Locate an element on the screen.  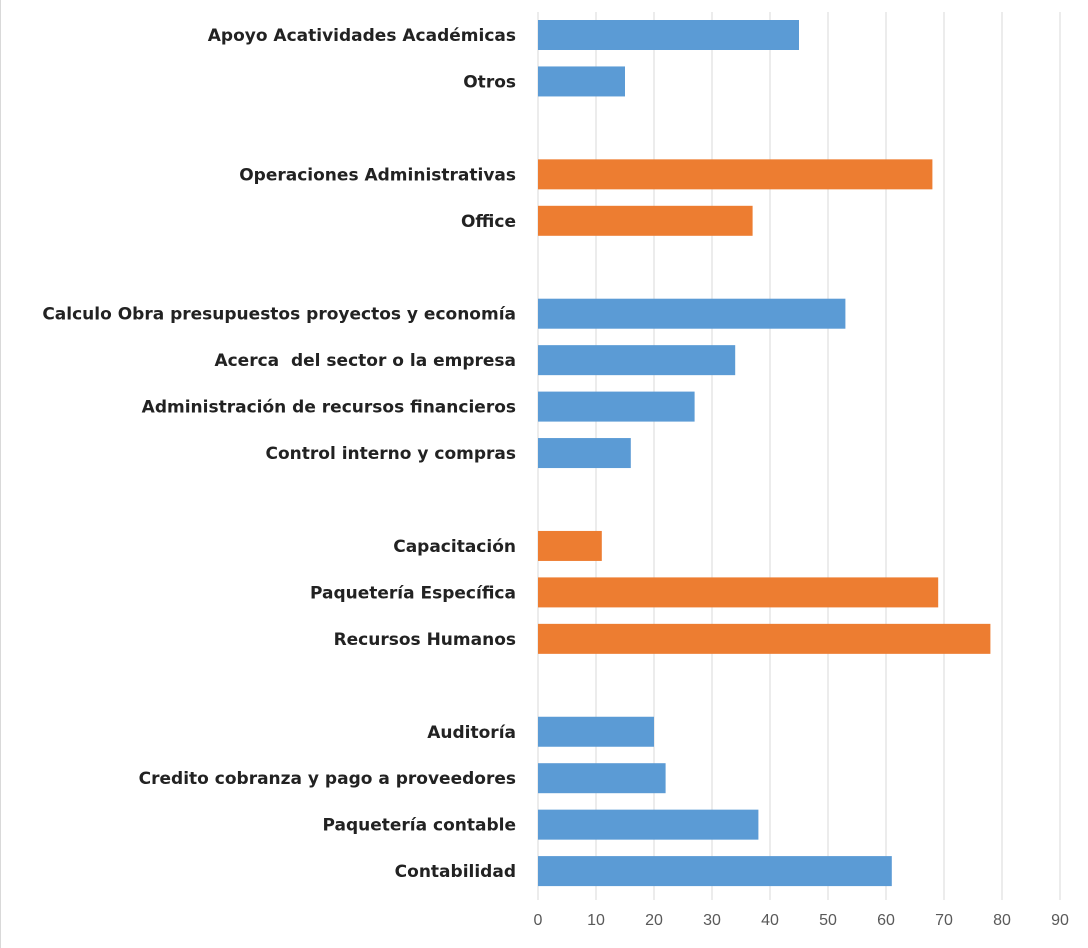
category-label: Otros is located at coordinates (489, 82).